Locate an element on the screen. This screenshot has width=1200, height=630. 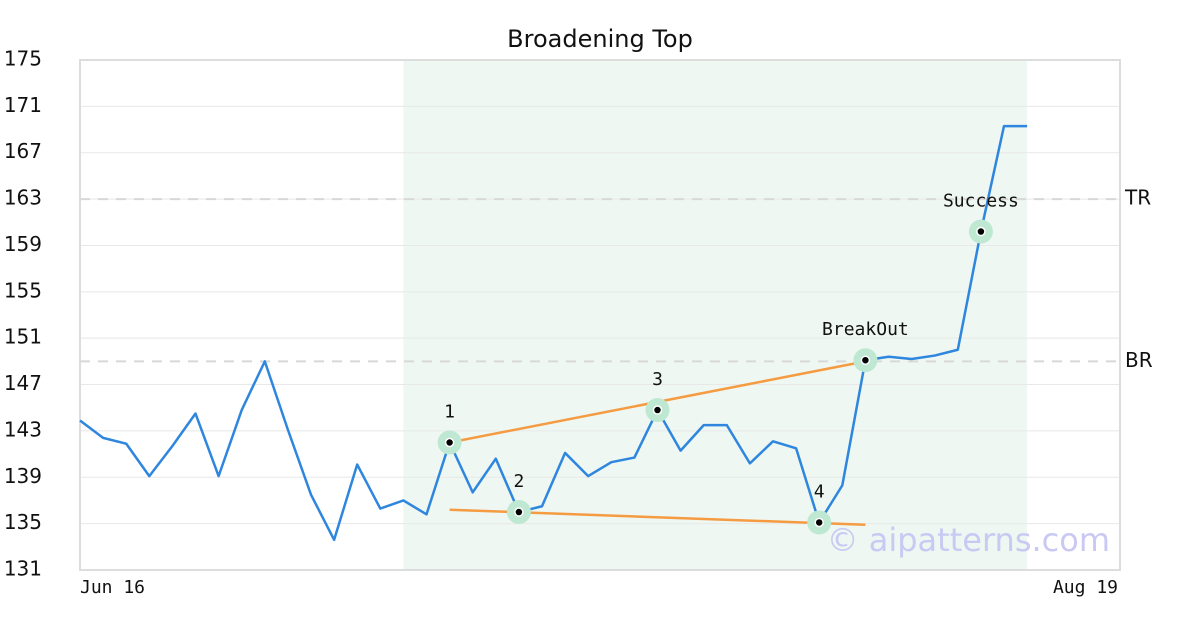
y-tick-label: 175 is located at coordinates (23, 59).